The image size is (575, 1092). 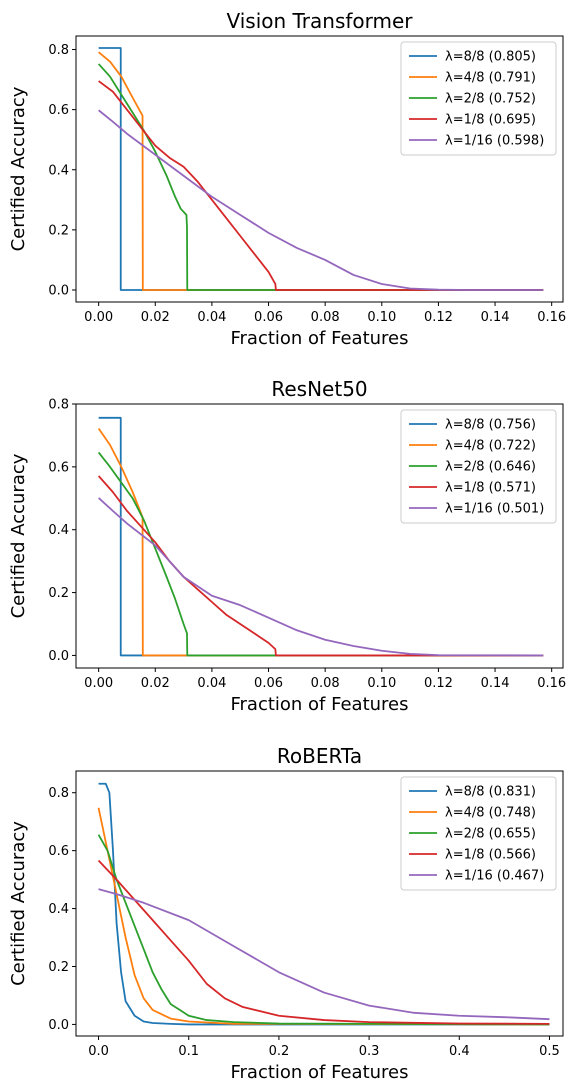 I want to click on legend-entry: λ=1/16 (0.467), so click(x=494, y=876).